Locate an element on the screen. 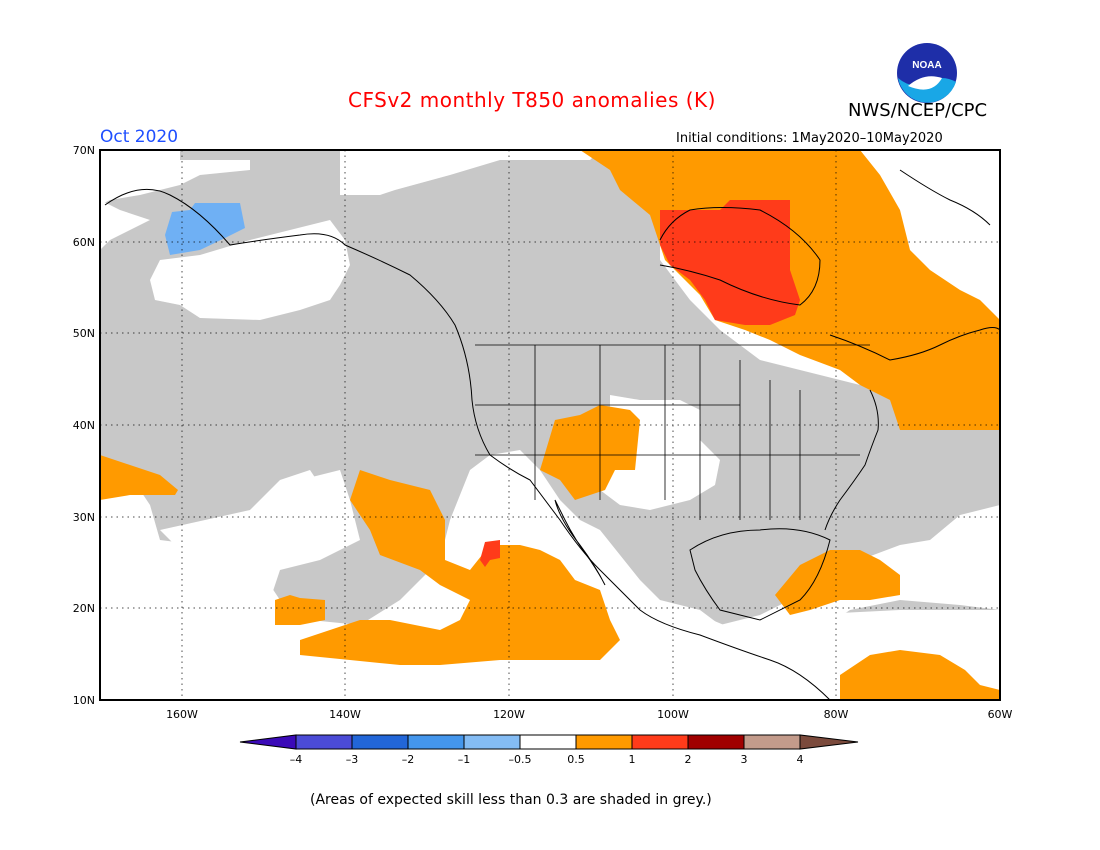 The width and height of the screenshot is (1100, 850). lon-label: 60W is located at coordinates (1000, 714).